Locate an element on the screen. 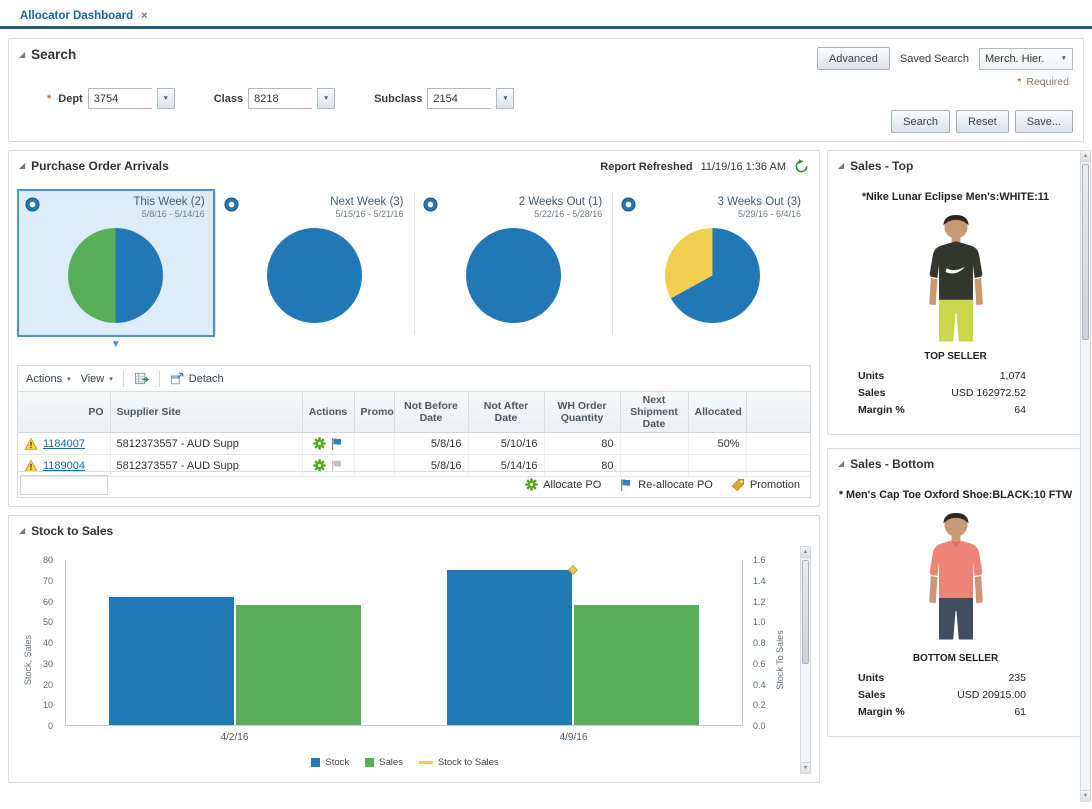 Image resolution: width=1092 pixels, height=809 pixels. export-icon is located at coordinates (141, 378).